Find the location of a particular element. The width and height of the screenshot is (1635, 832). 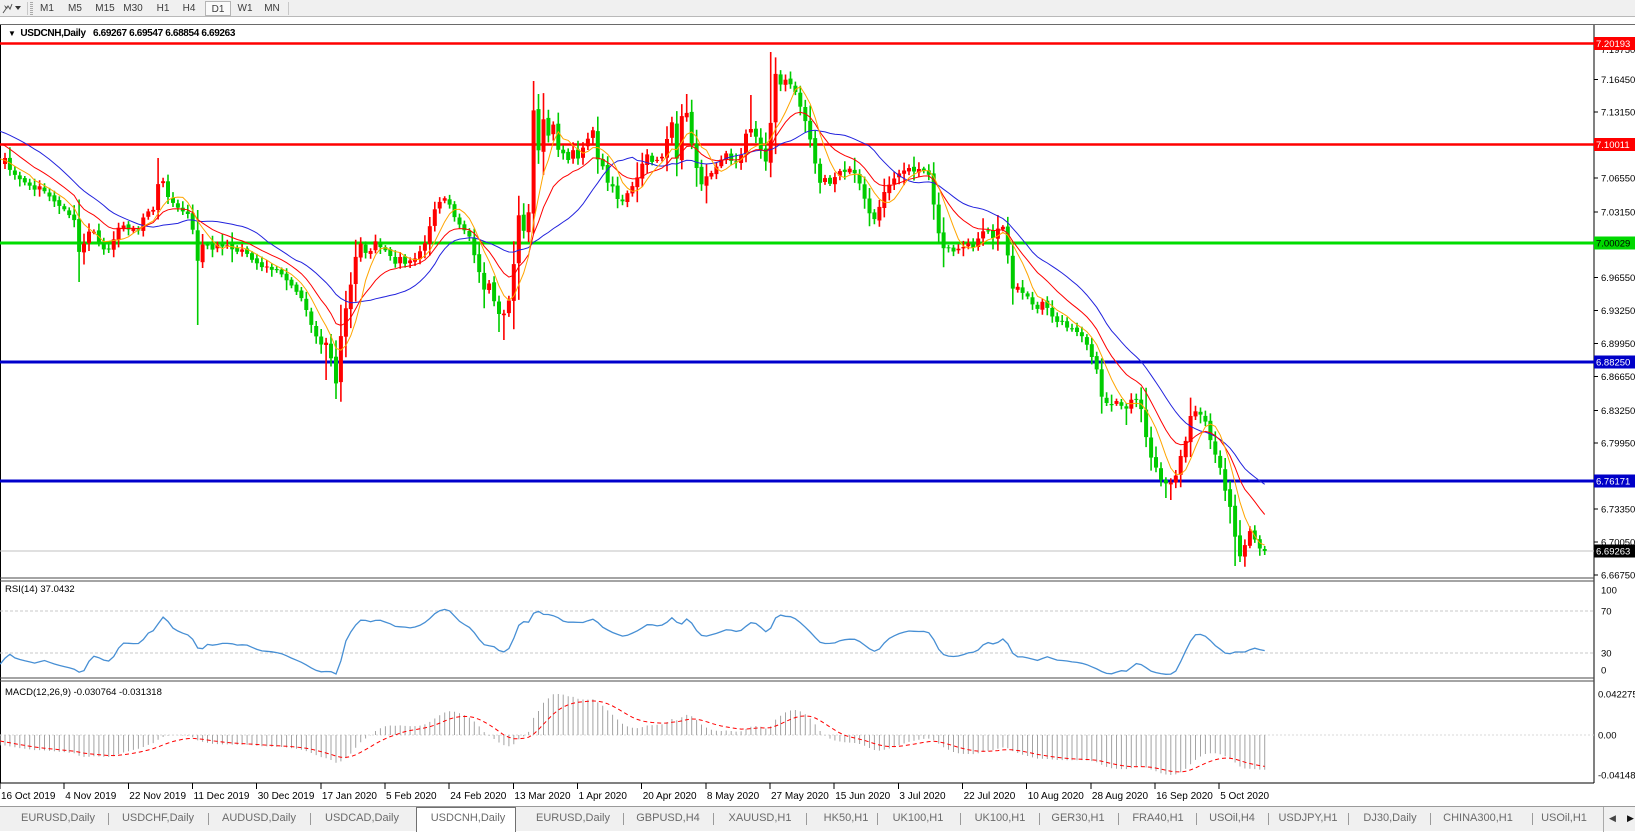

svg-text: 100 is located at coordinates (1609, 591).